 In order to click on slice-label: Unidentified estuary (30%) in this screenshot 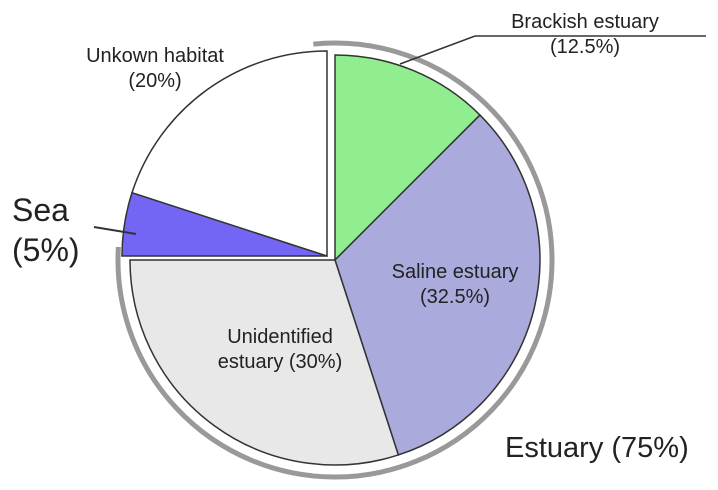, I will do `click(280, 350)`.